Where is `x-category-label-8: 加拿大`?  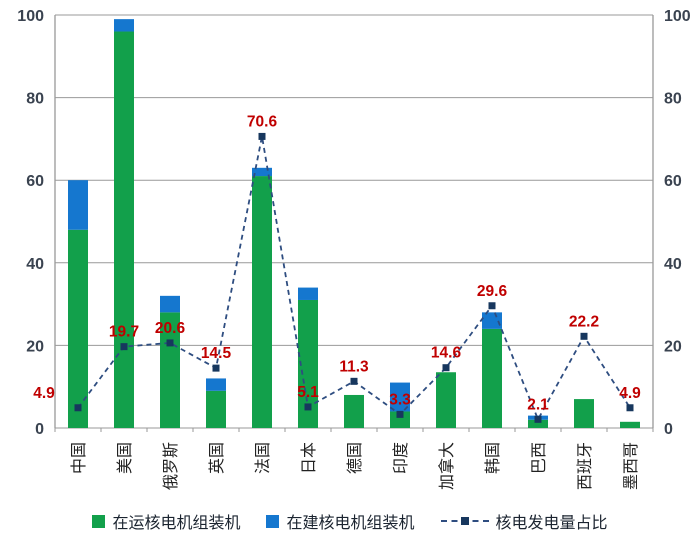
x-category-label-8: 加拿大 is located at coordinates (446, 466).